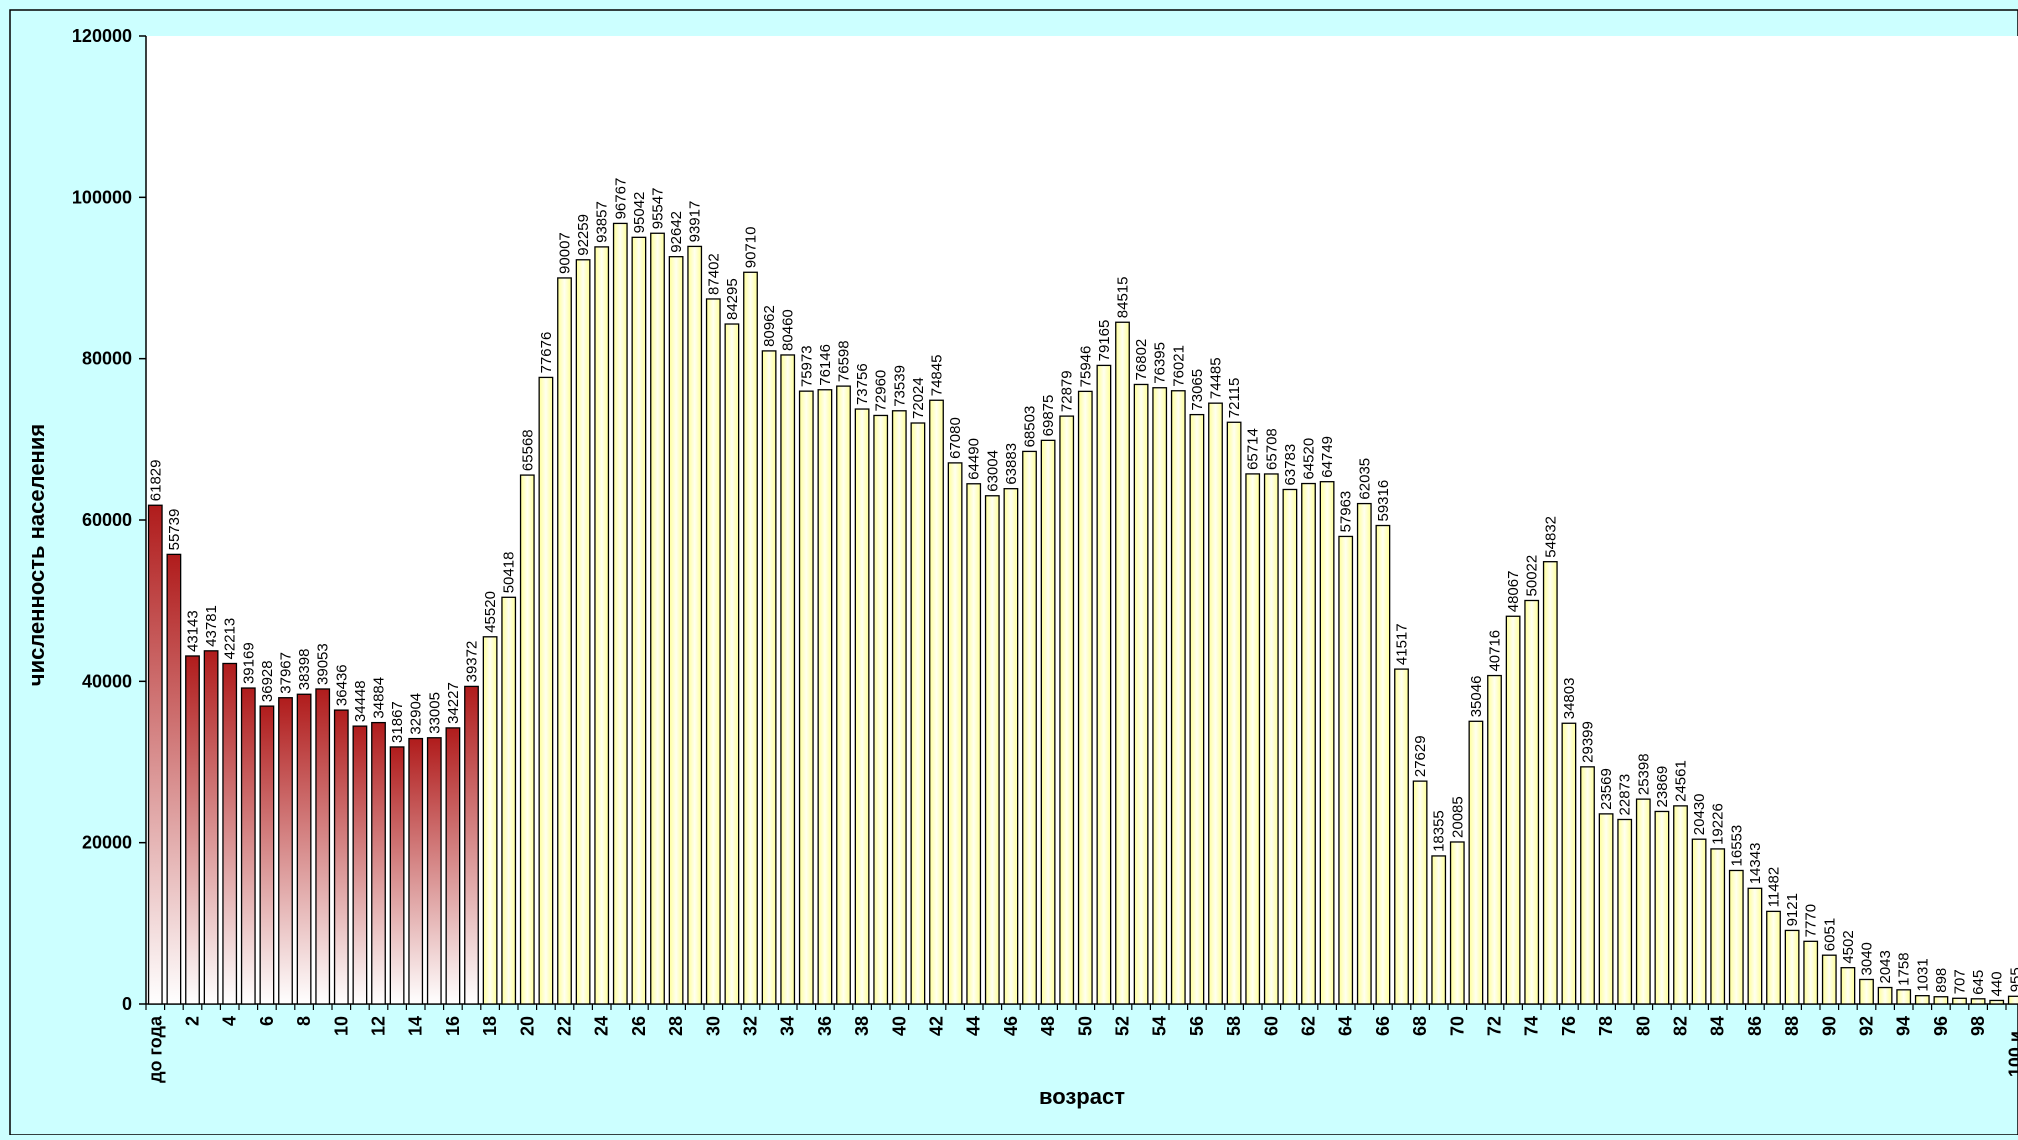 The height and width of the screenshot is (1140, 2018). Describe the element at coordinates (1699, 814) in the screenshot. I see `data-label: 20430` at that location.